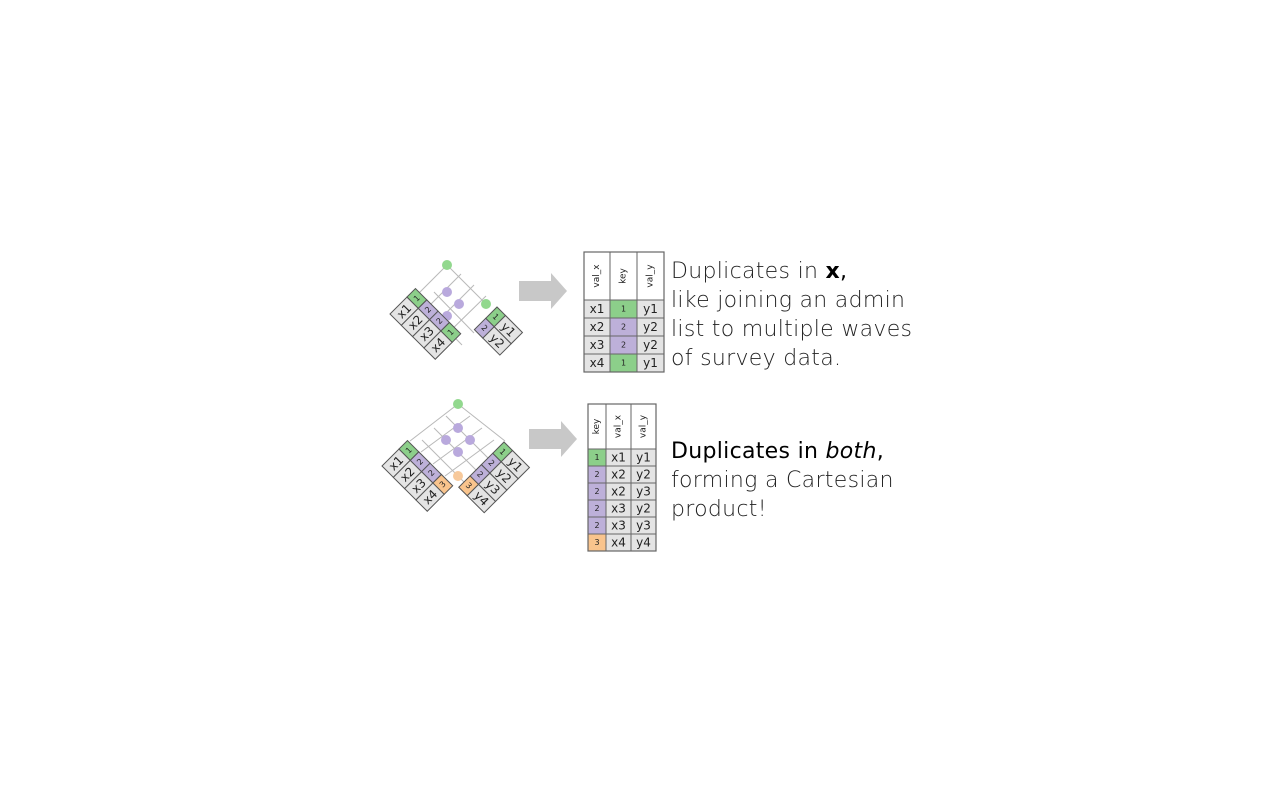 This screenshot has width=1280, height=800. What do you see at coordinates (469, 486) in the screenshot?
I see `y-key-label: 3` at bounding box center [469, 486].